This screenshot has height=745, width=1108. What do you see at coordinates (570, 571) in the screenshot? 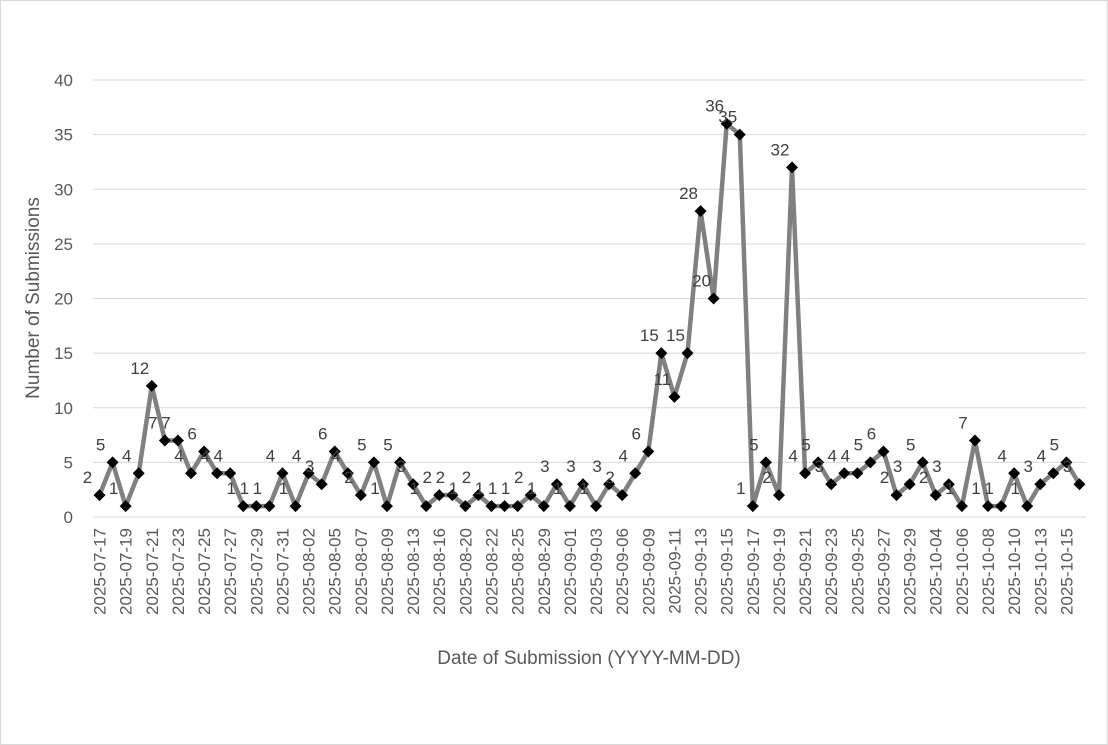
I see `x-tick-label: 2025-09-01` at bounding box center [570, 571].